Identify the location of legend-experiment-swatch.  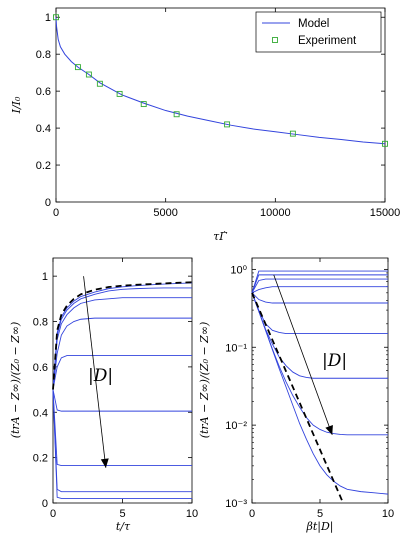
(275, 40).